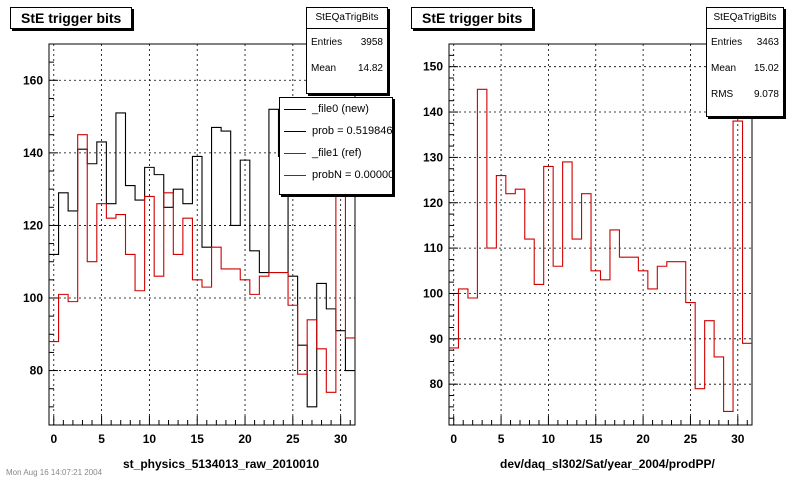 This screenshot has height=480, width=800. Describe the element at coordinates (347, 68) in the screenshot. I see `stats-row-mean: Mean 14.82` at that location.